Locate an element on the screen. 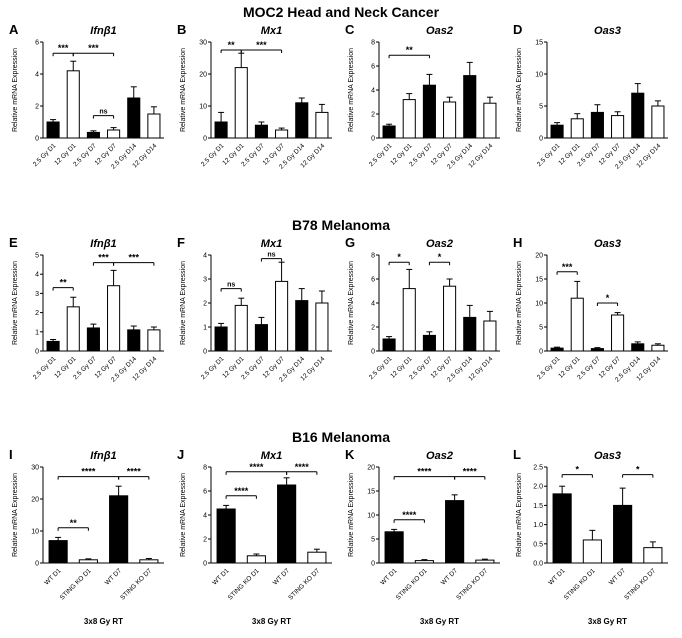 Image resolution: width=682 pixels, height=638 pixels. y-tick-label: 0.5 is located at coordinates (538, 544).